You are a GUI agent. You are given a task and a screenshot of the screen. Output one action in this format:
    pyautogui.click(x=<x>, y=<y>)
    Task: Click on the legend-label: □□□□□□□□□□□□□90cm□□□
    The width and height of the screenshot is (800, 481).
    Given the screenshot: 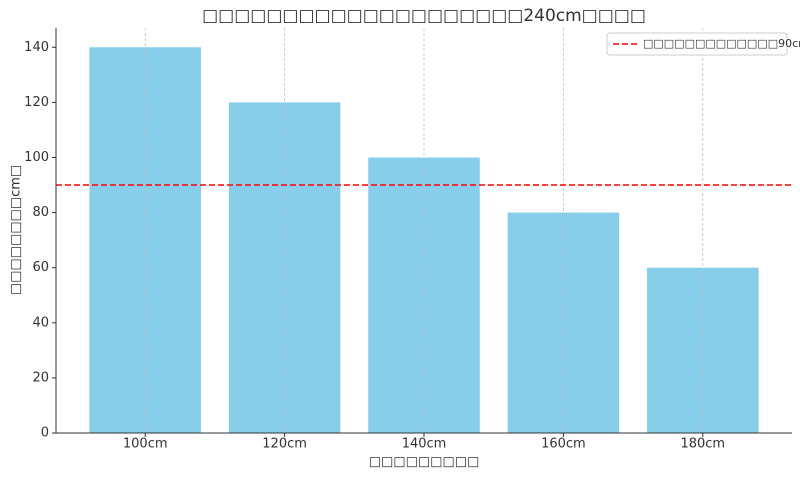 What is the action you would take?
    pyautogui.click(x=721, y=43)
    